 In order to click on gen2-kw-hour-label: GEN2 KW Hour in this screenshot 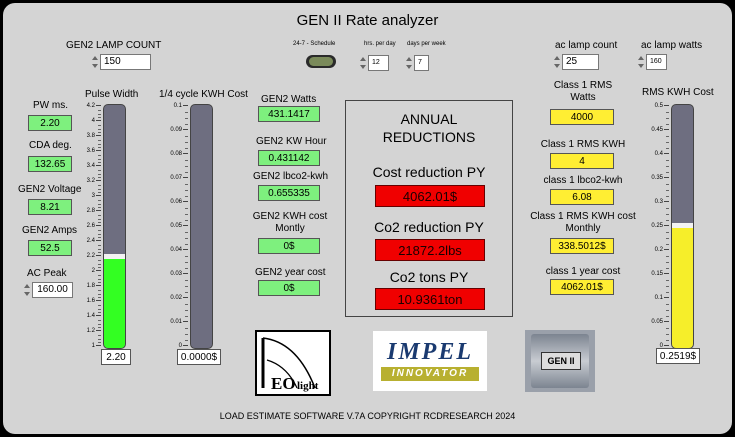, I will do `click(291, 141)`.